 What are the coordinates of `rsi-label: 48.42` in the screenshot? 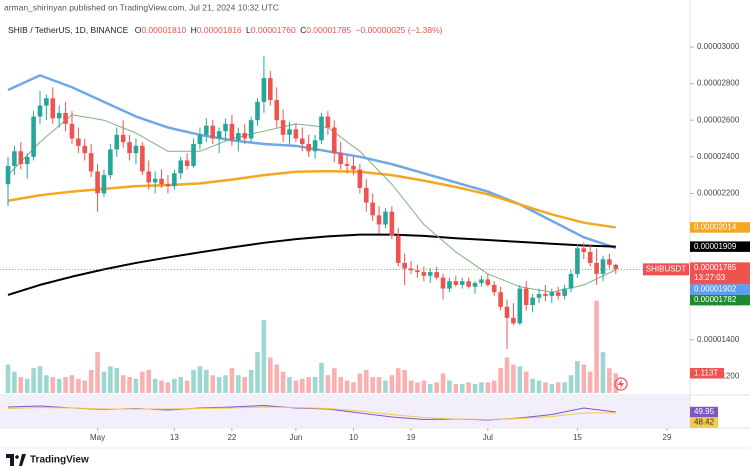 It's located at (704, 422).